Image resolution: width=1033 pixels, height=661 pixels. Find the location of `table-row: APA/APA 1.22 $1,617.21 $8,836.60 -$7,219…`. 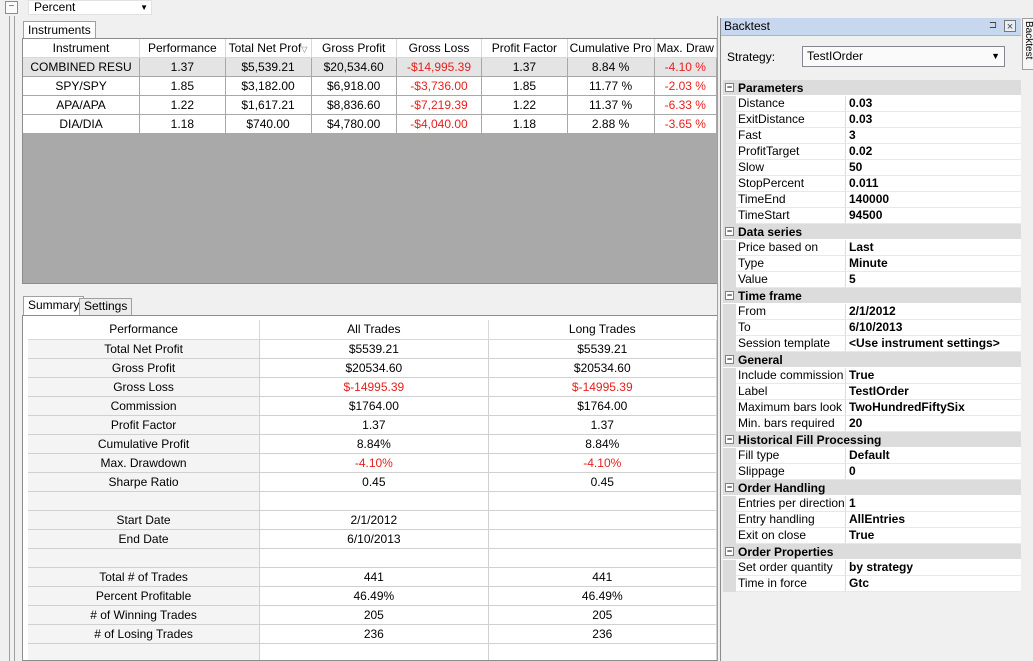

table-row: APA/APA 1.22 $1,617.21 $8,836.60 -$7,219… is located at coordinates (370, 105).